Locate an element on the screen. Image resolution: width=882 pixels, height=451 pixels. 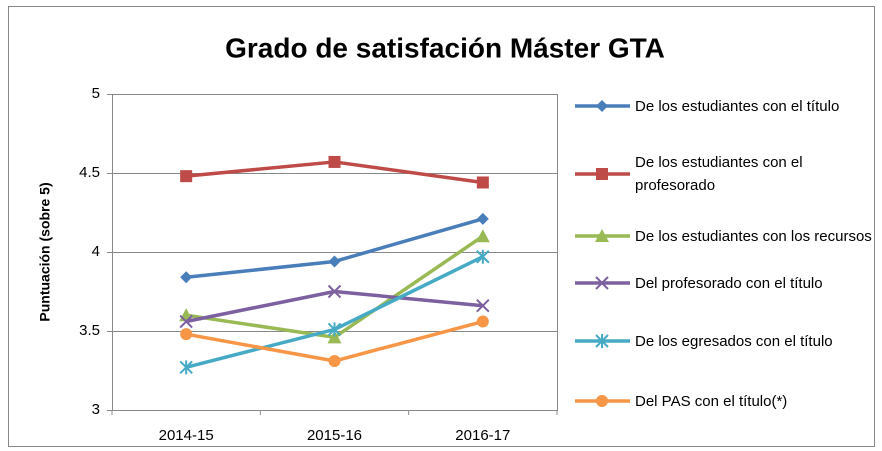
chart-title: Grado de satisfación Máster GTA is located at coordinates (445, 47).